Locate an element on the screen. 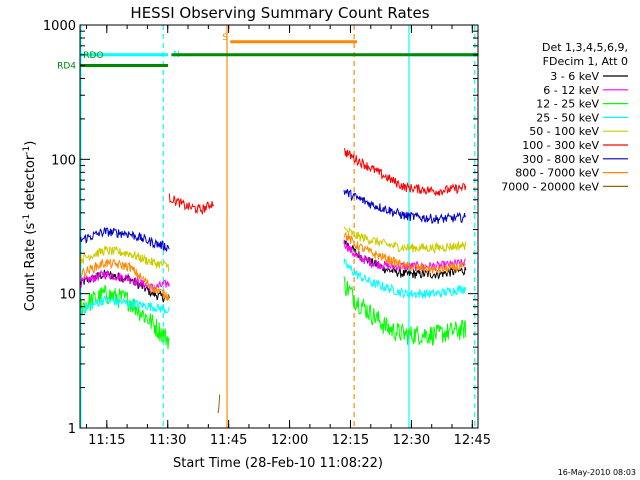  series-50-100-kev-seg2 is located at coordinates (405, 240).